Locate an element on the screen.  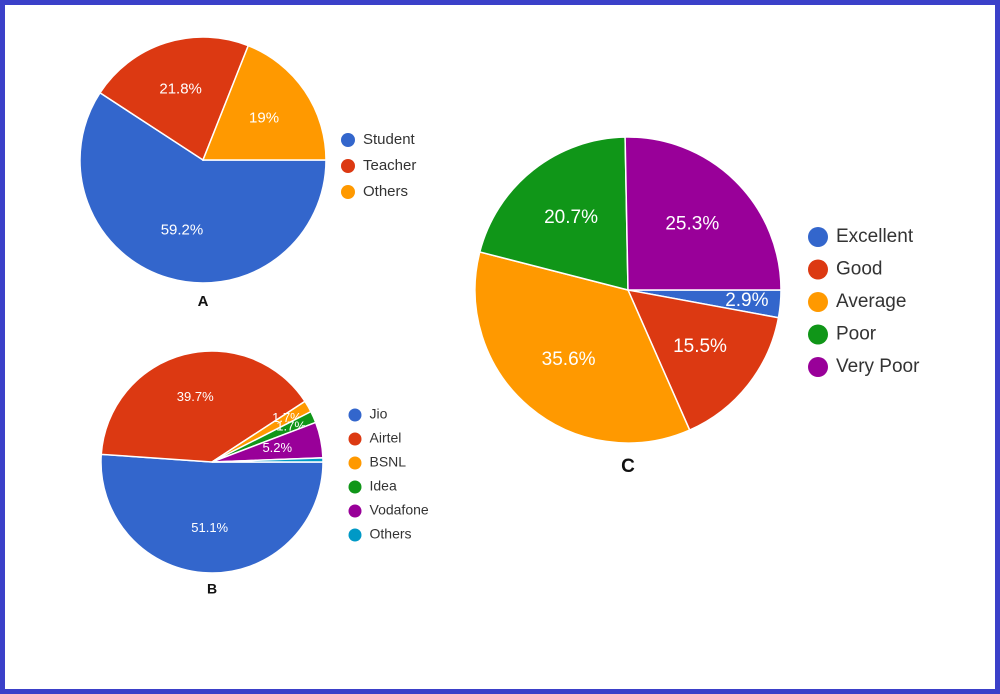
value-label: 5.2% is located at coordinates (277, 447).